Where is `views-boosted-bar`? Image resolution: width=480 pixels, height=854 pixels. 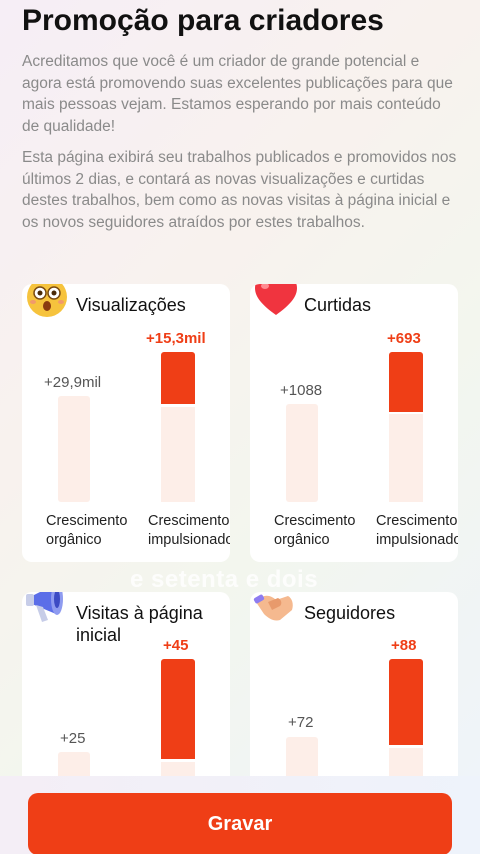 views-boosted-bar is located at coordinates (178, 378).